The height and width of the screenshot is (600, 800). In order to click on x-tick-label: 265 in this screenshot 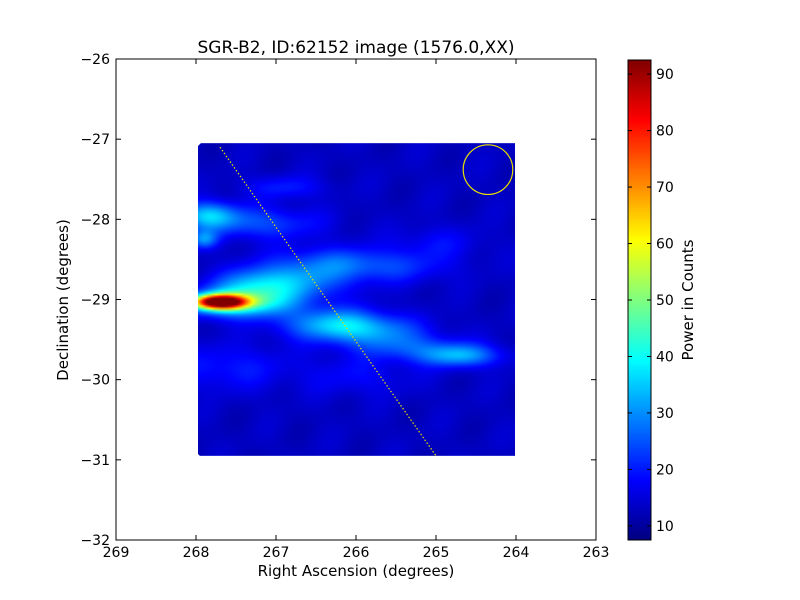, I will do `click(436, 553)`.